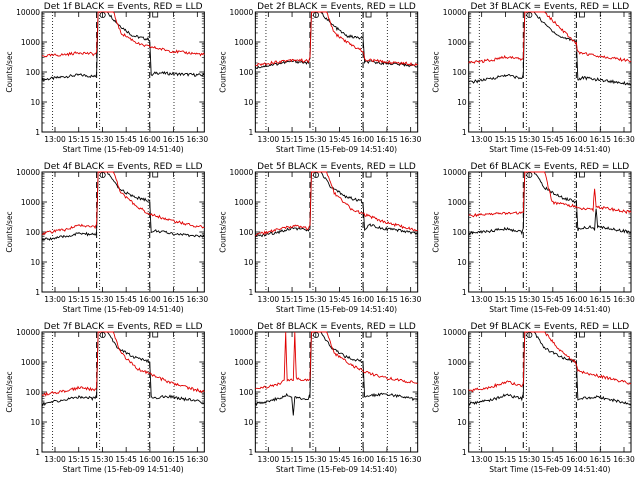  I want to click on plot-title: Det 2f BLACK = Events, RED = LLD, so click(336, 7).